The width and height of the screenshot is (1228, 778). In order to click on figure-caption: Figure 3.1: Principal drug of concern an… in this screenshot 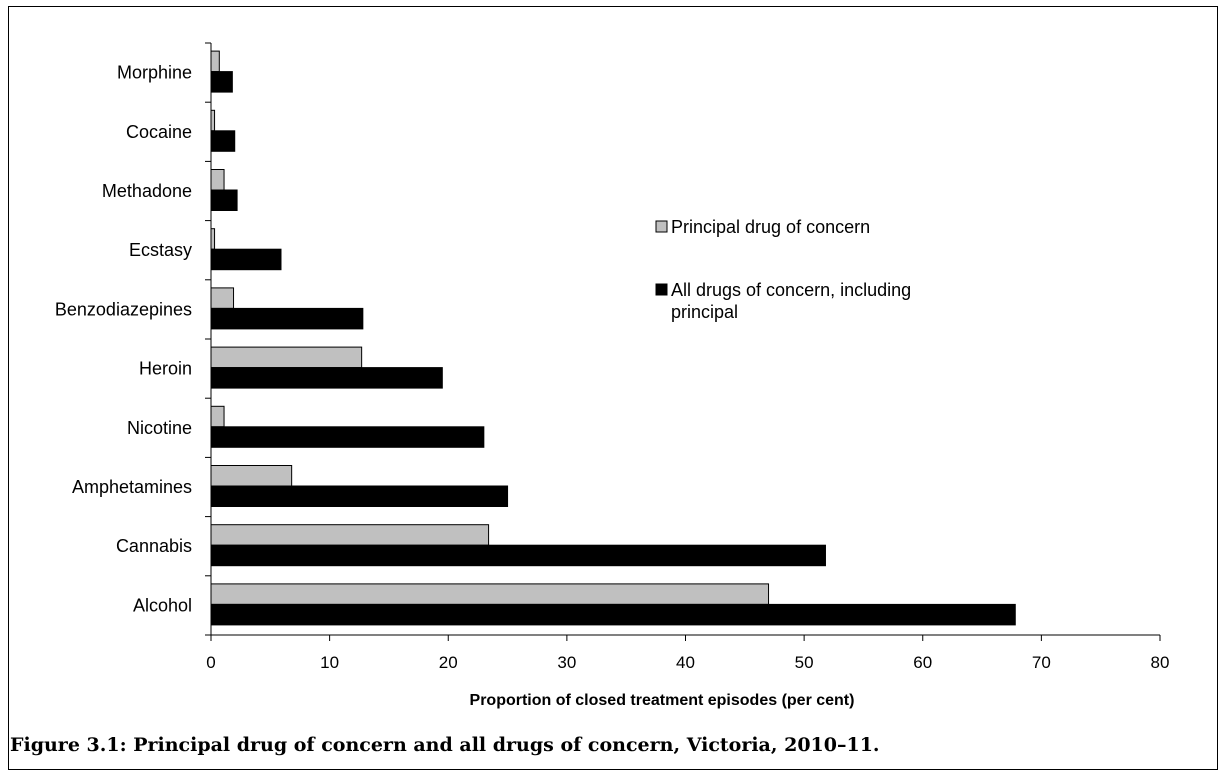, I will do `click(445, 745)`.